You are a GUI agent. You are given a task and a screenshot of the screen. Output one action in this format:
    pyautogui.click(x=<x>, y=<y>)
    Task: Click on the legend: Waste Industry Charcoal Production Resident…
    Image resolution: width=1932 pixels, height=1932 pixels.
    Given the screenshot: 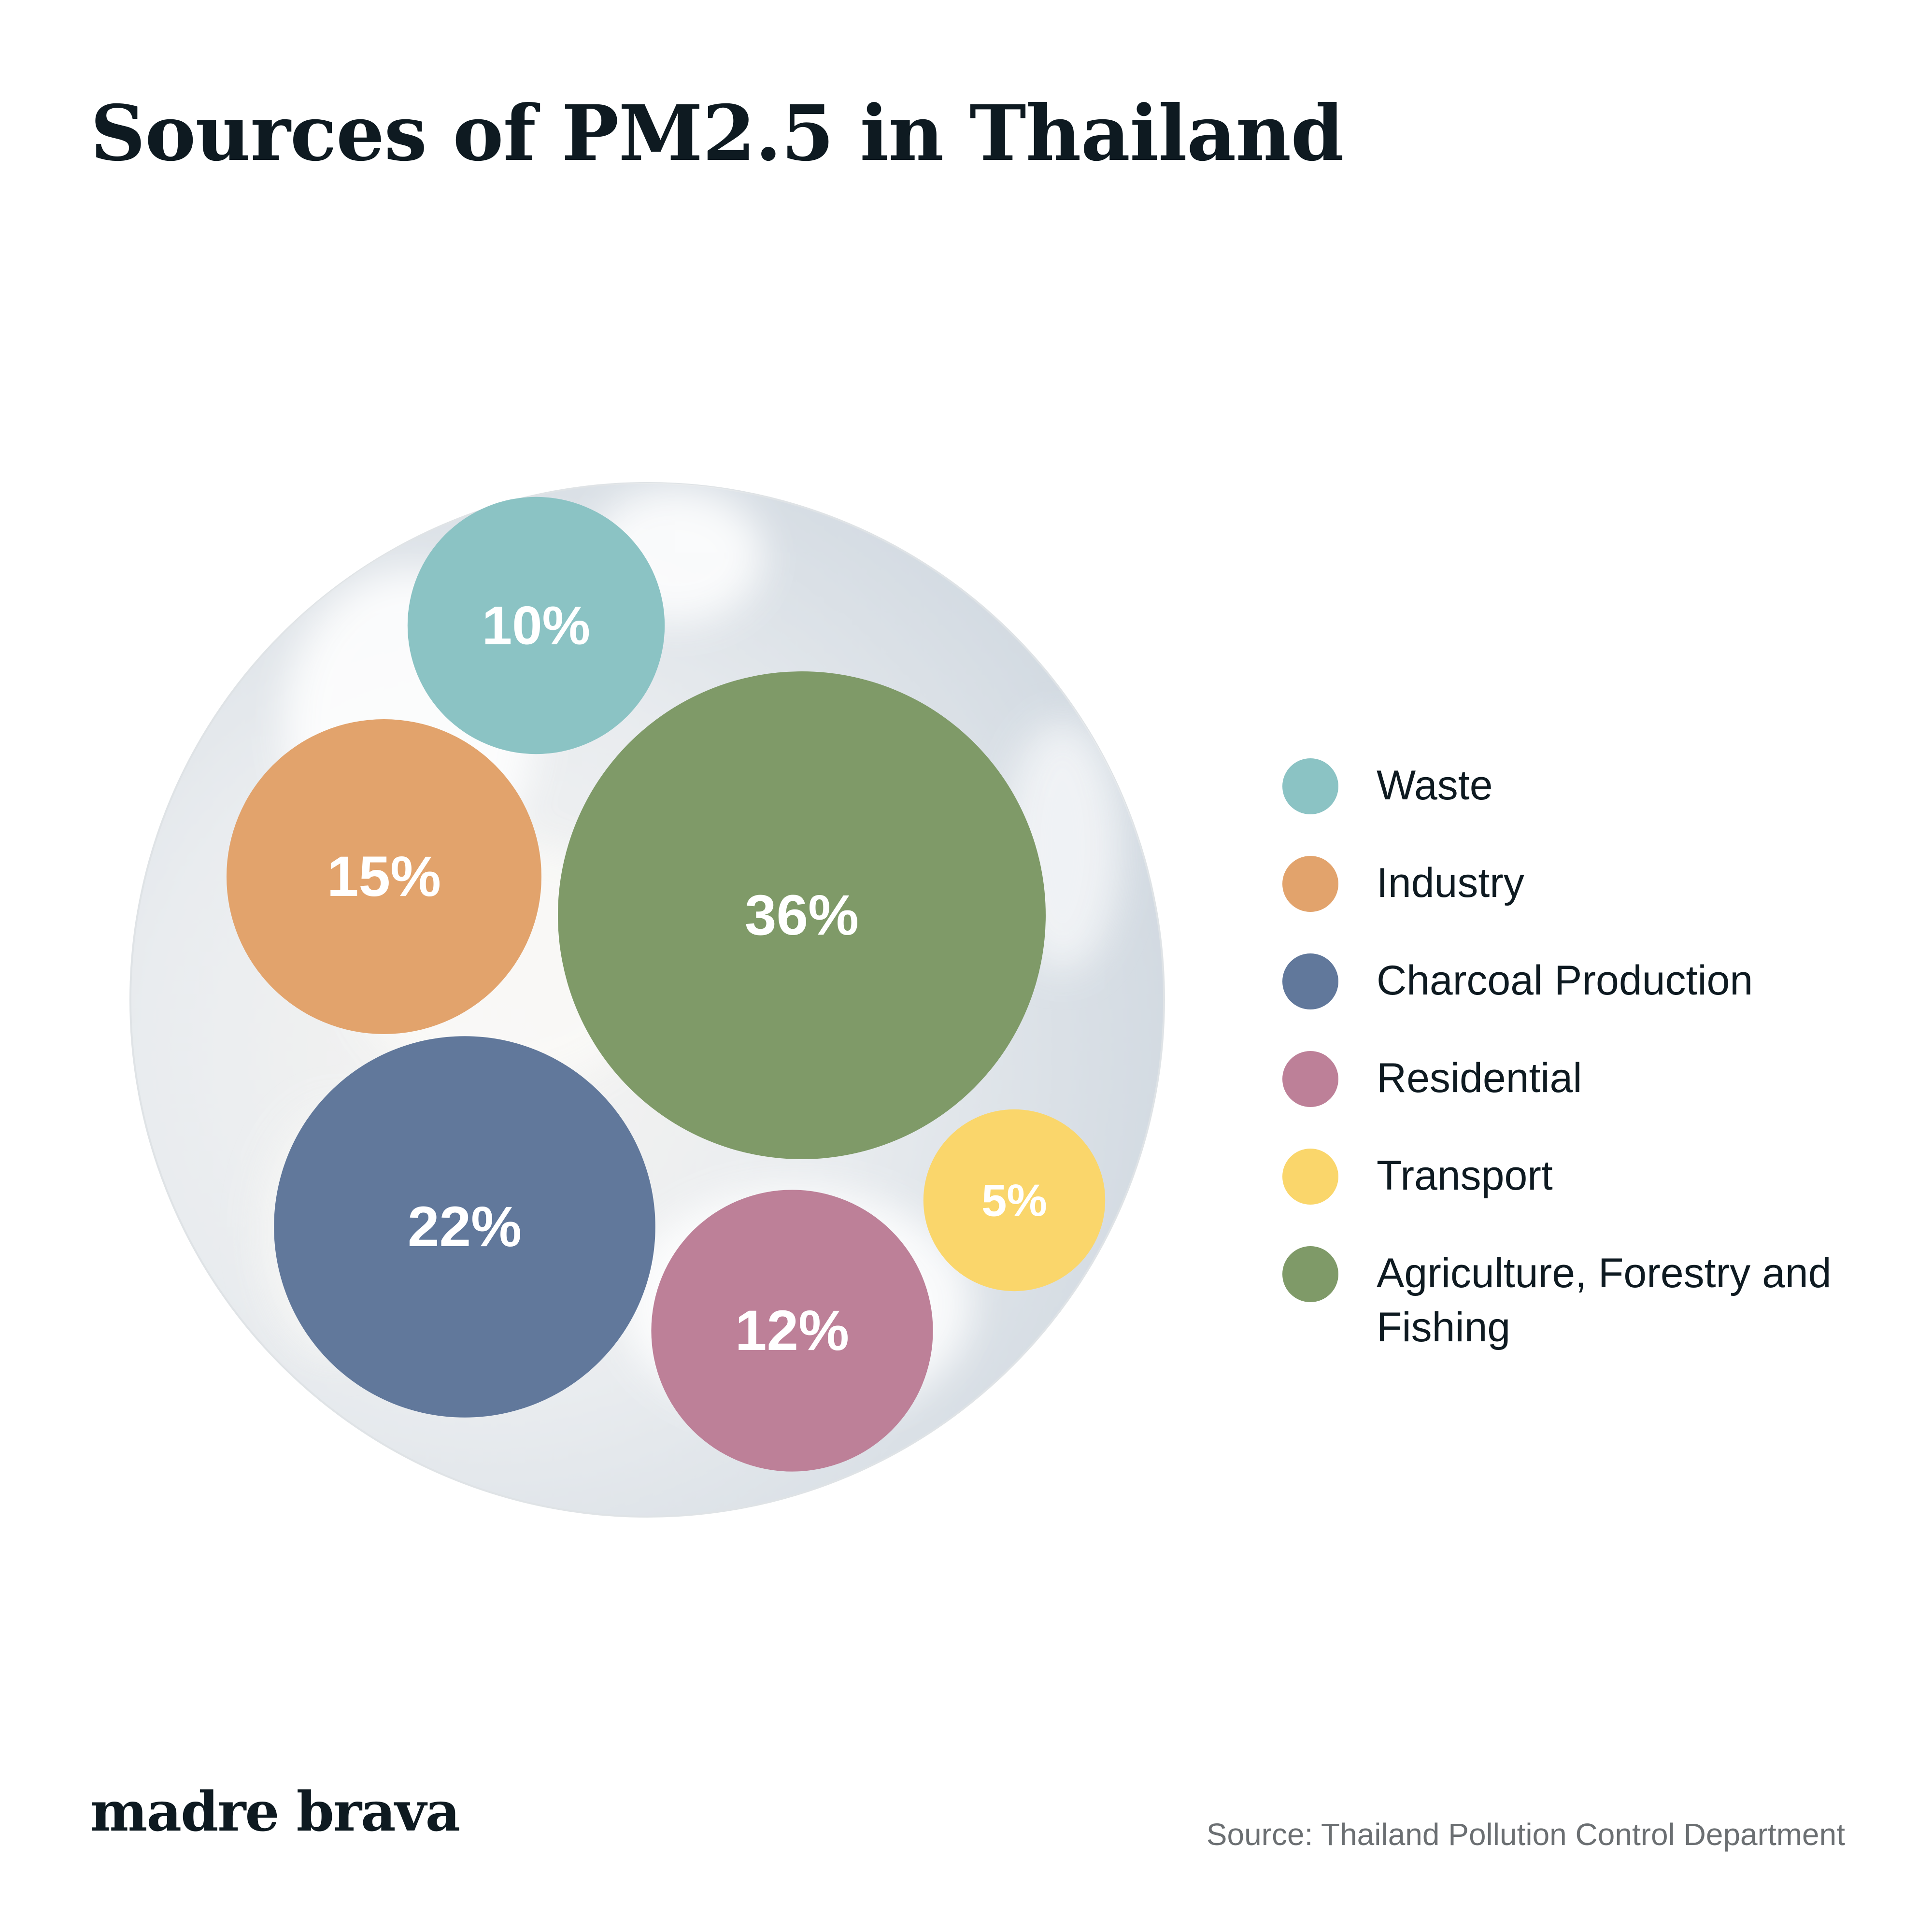 What is the action you would take?
    pyautogui.click(x=1596, y=1078)
    